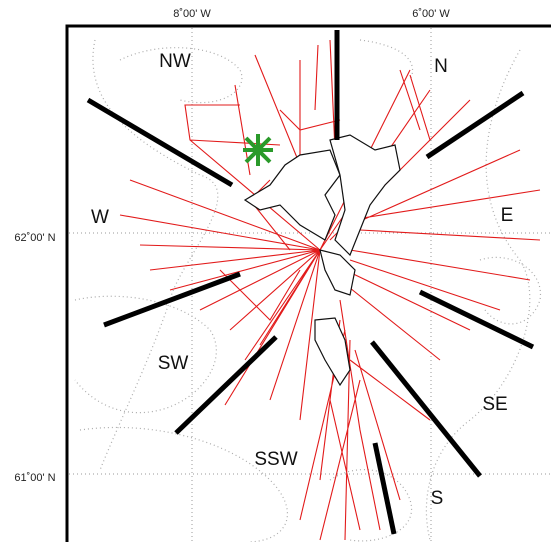  I want to click on sector-label: SE, so click(494, 404).